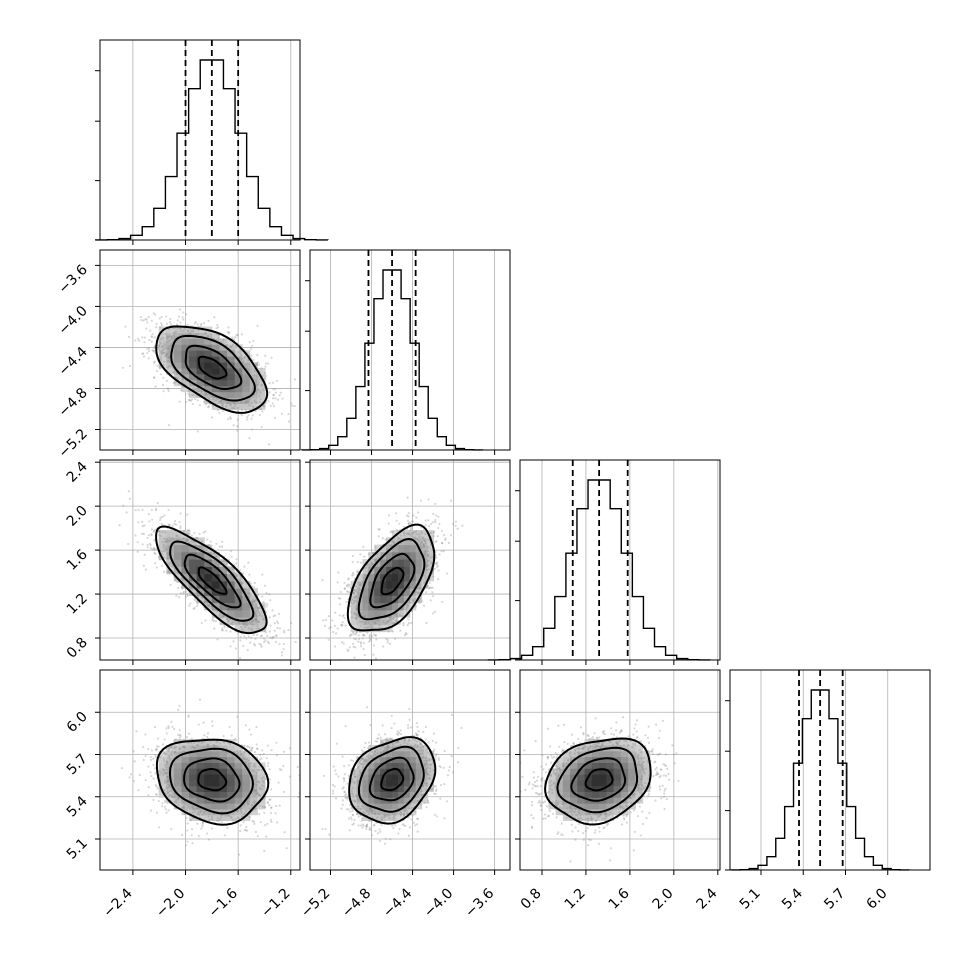 Image resolution: width=970 pixels, height=970 pixels. What do you see at coordinates (72, 279) in the screenshot?
I see `y-tick-label-4: −3.6` at bounding box center [72, 279].